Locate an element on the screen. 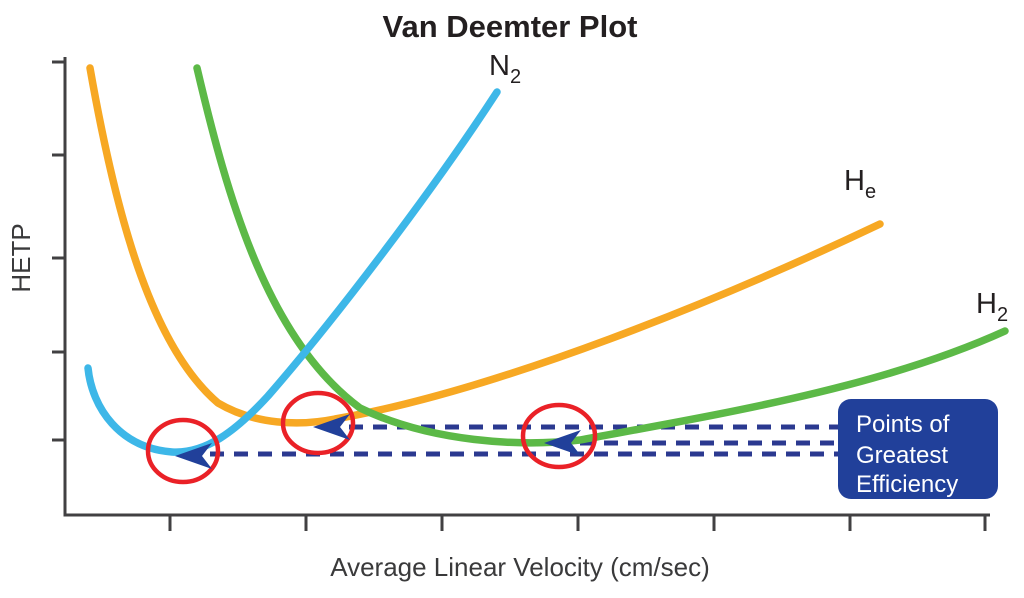 Image resolution: width=1024 pixels, height=598 pixels. minima-highlight-circles is located at coordinates (371, 437).